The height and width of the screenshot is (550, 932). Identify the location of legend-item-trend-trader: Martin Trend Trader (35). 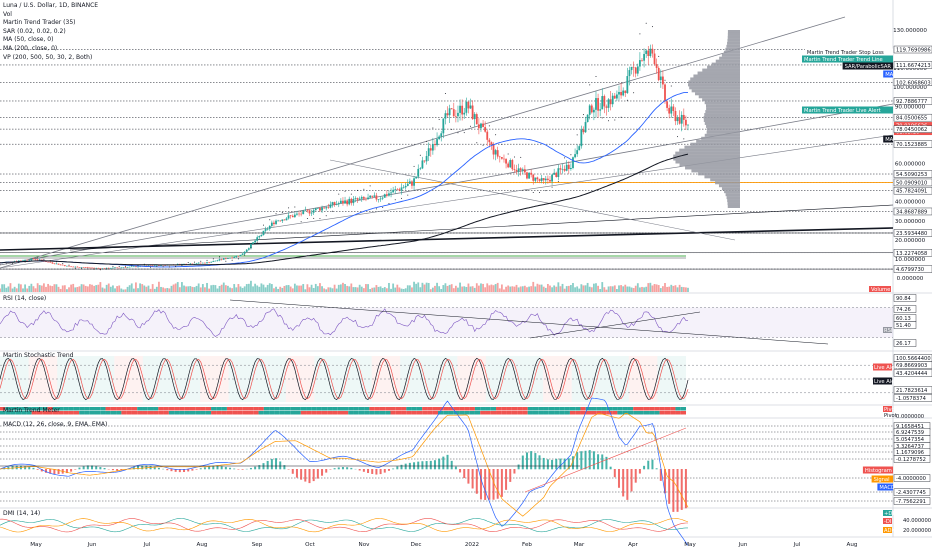
(39, 23).